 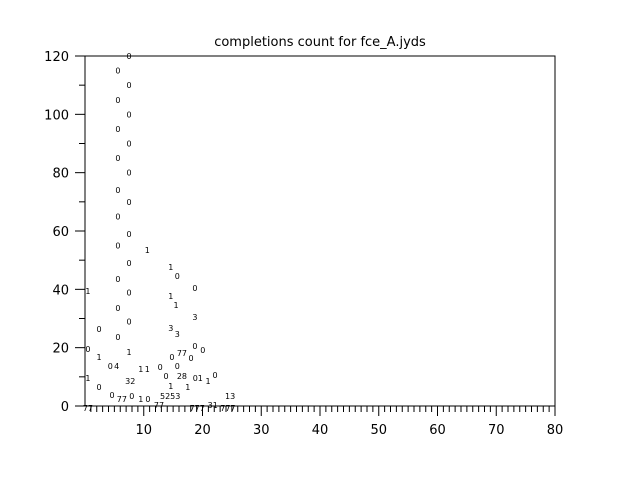 What do you see at coordinates (198, 378) in the screenshot?
I see `data-point-label: 01` at bounding box center [198, 378].